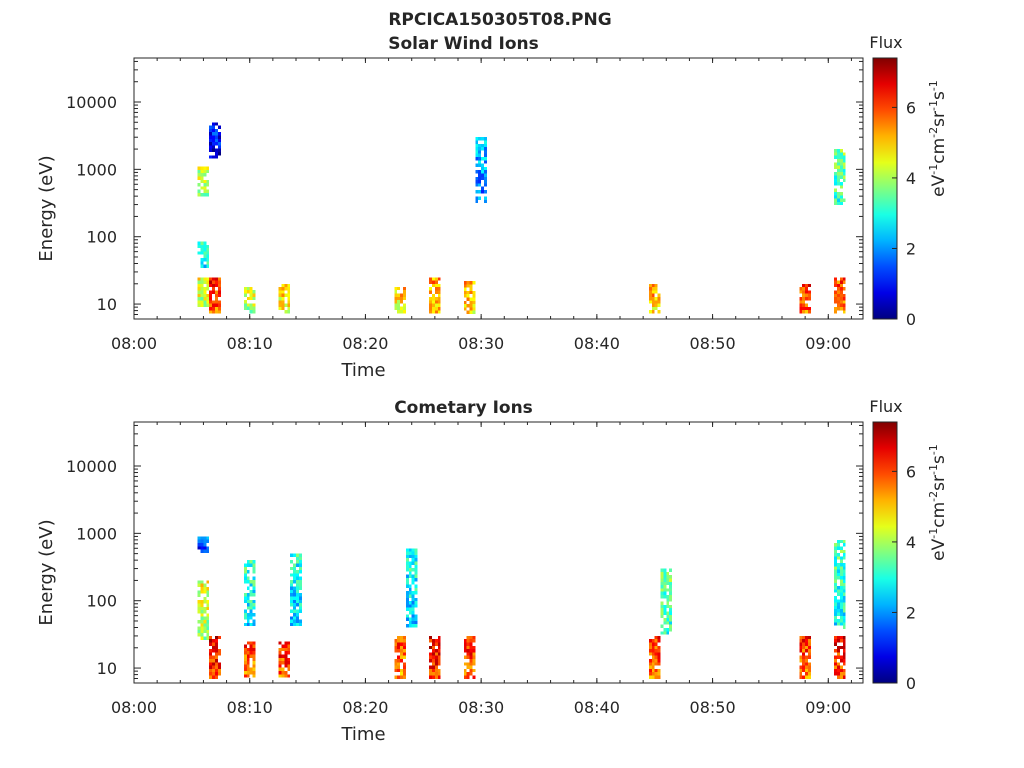 The height and width of the screenshot is (768, 1024). Describe the element at coordinates (46, 572) in the screenshot. I see `y-axis-label: Energy (eV)` at that location.